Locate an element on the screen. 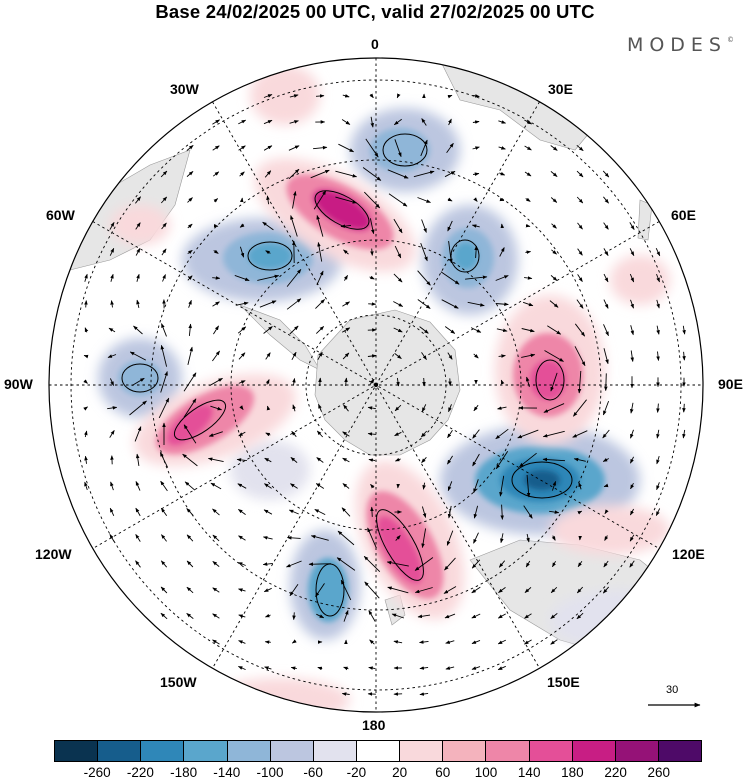 This screenshot has height=783, width=750. lon-label-90e: 90E is located at coordinates (730, 384).